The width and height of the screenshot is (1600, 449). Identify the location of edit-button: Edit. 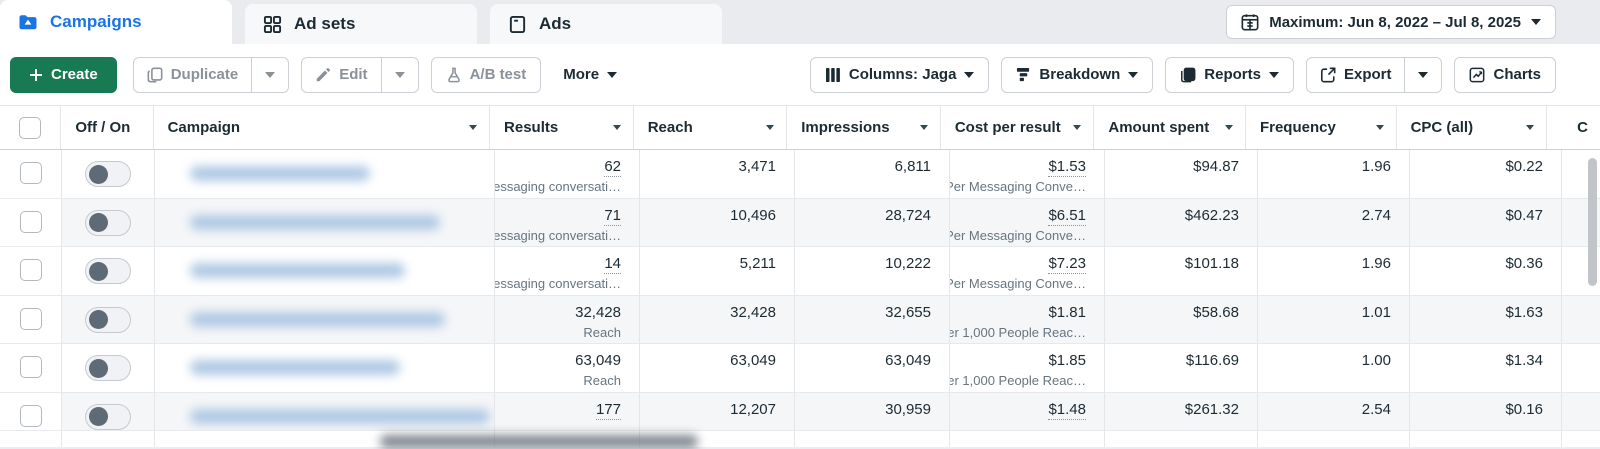
(341, 75).